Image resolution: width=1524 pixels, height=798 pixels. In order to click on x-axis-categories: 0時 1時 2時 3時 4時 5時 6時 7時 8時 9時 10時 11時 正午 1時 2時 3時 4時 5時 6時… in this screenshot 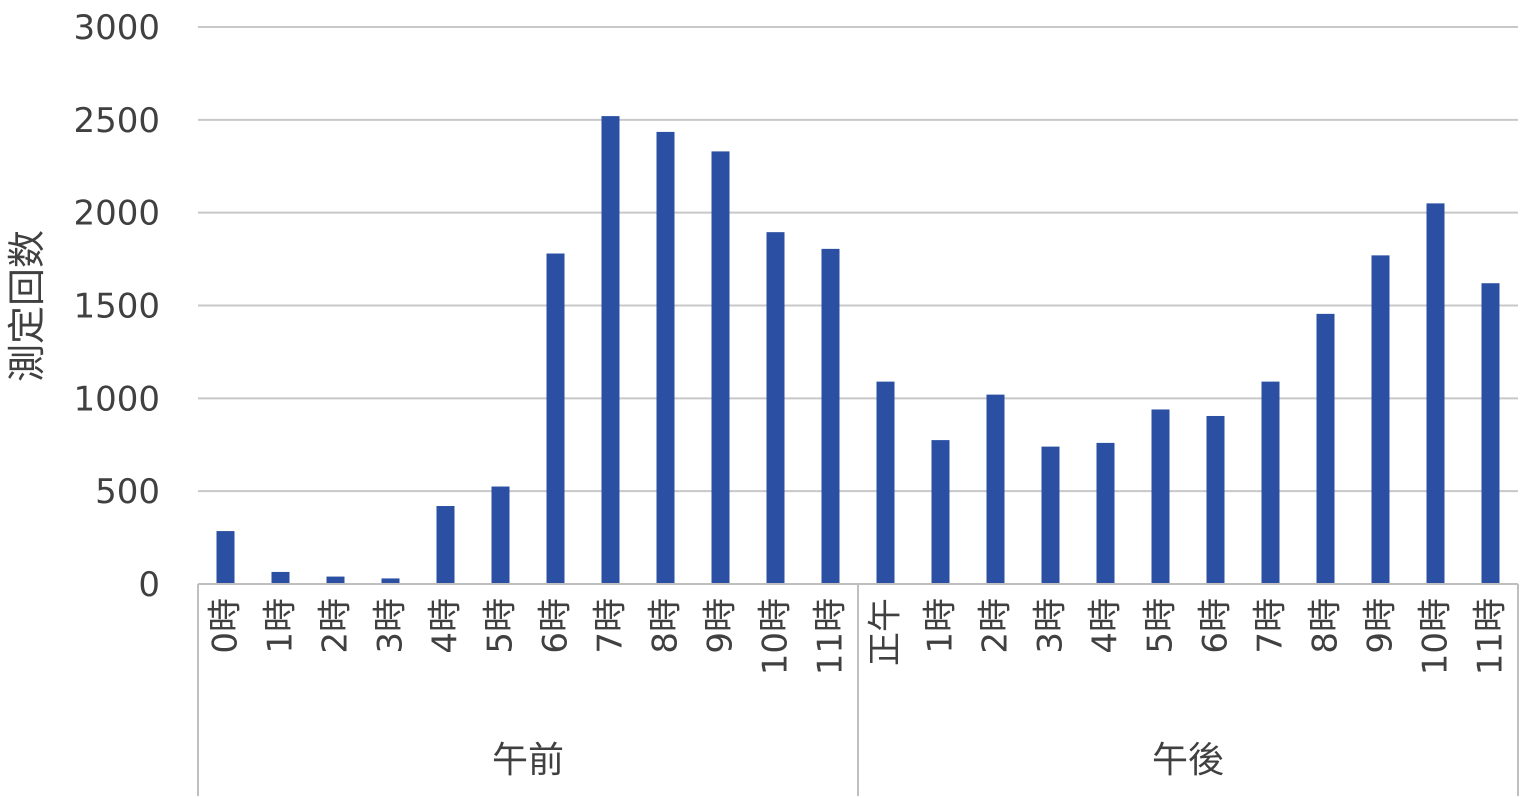, I will do `click(858, 636)`.